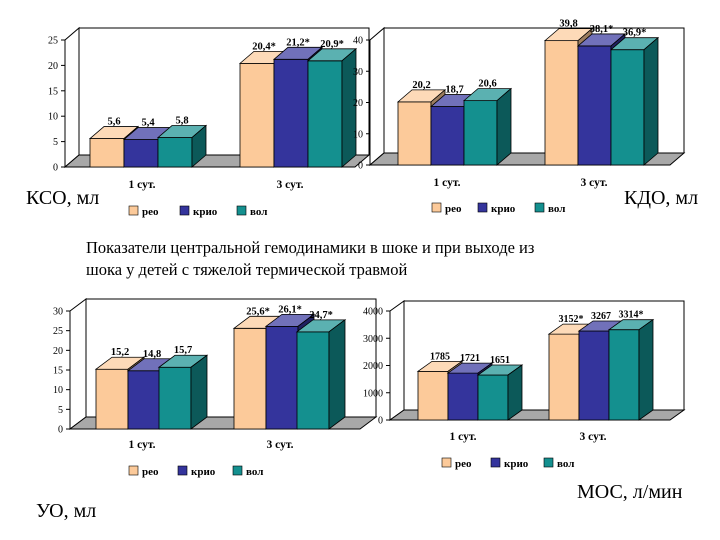 This screenshot has height=540, width=720. Describe the element at coordinates (181, 121) in the screenshot. I see `kso-data-label: 5,8` at that location.